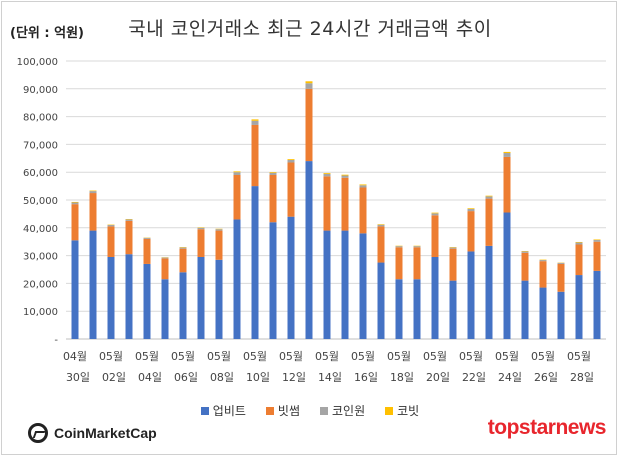 Image resolution: width=620 pixels, height=458 pixels. Describe the element at coordinates (40, 90) in the screenshot. I see `y-tick-label: 90,000` at that location.